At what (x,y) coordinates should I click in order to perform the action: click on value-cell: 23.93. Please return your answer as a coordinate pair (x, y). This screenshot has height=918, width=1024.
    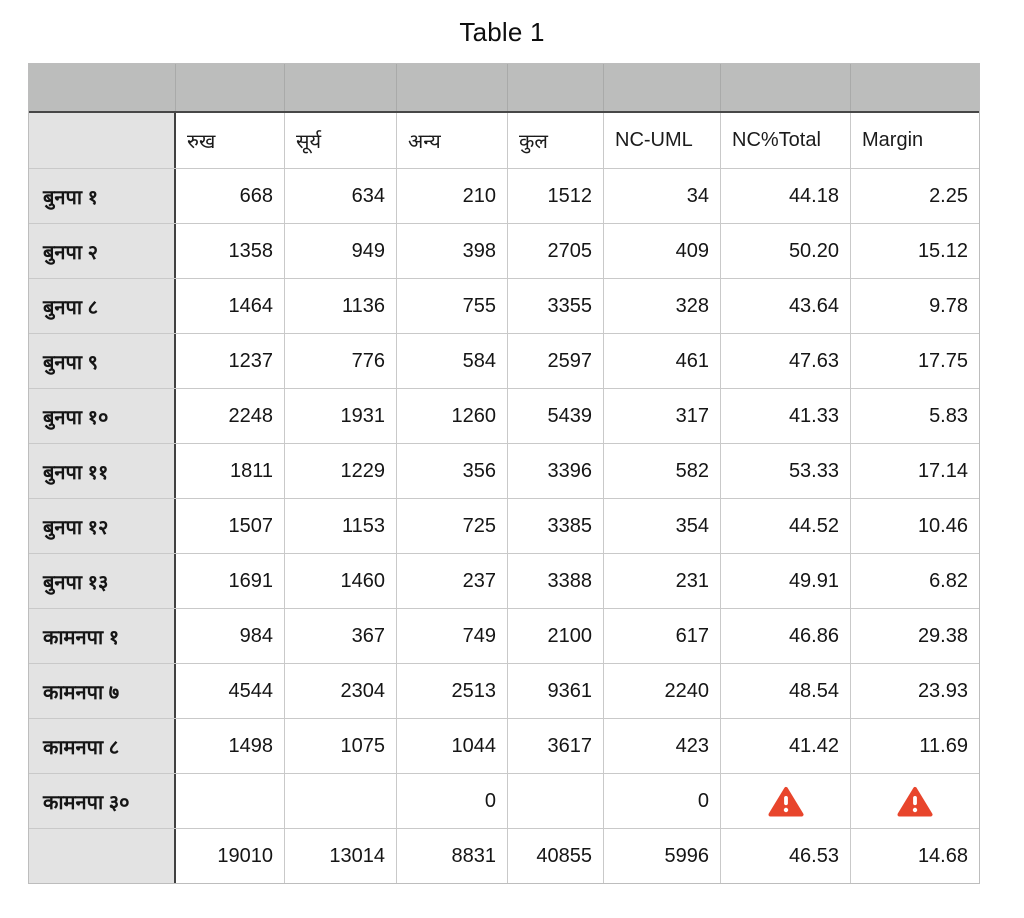
    Looking at the image, I should click on (942, 690).